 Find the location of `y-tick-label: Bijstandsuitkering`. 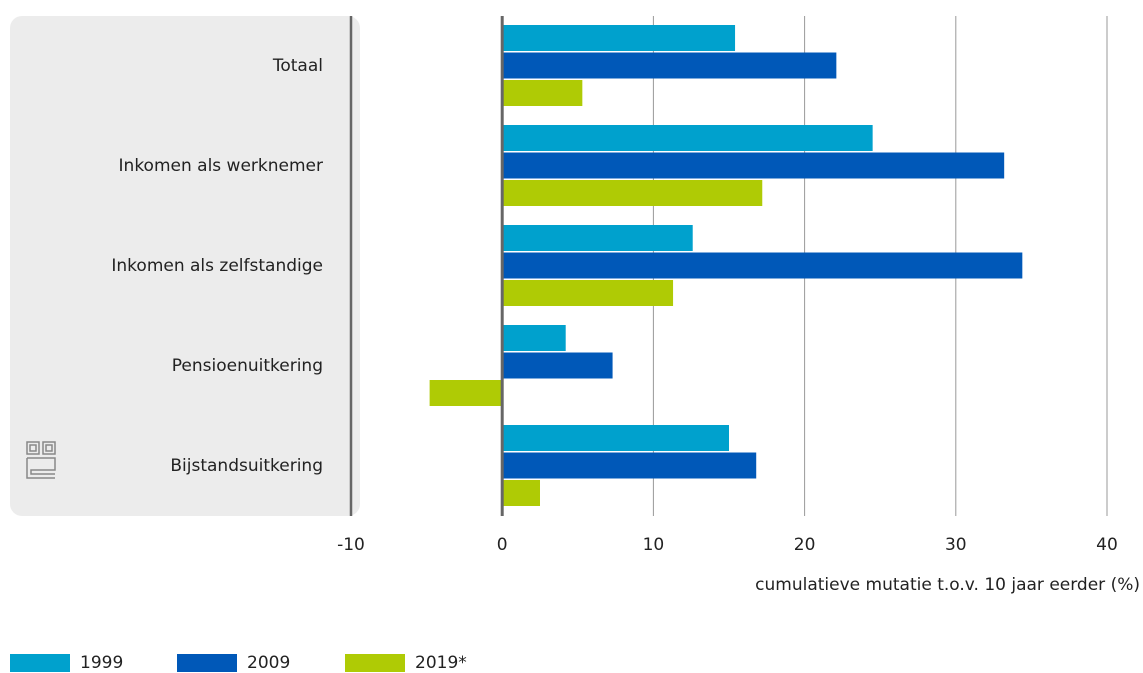

y-tick-label: Bijstandsuitkering is located at coordinates (246, 466).